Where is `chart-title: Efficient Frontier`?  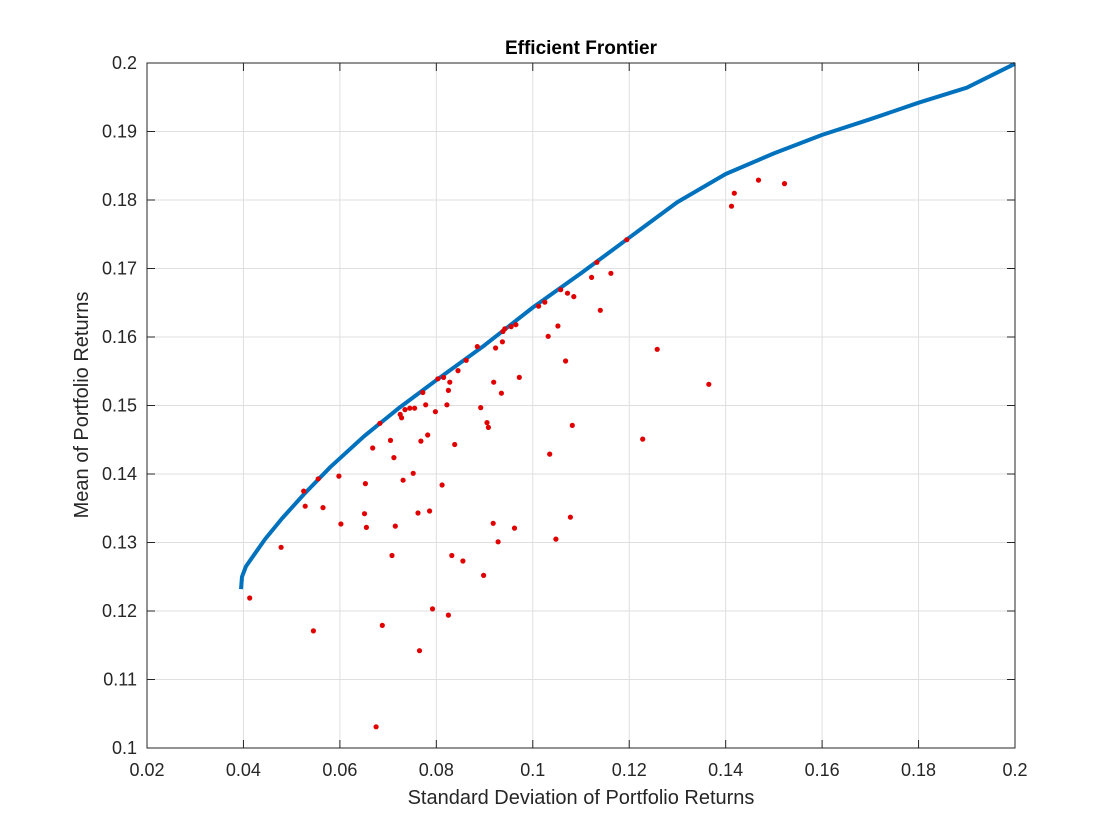
chart-title: Efficient Frontier is located at coordinates (581, 48).